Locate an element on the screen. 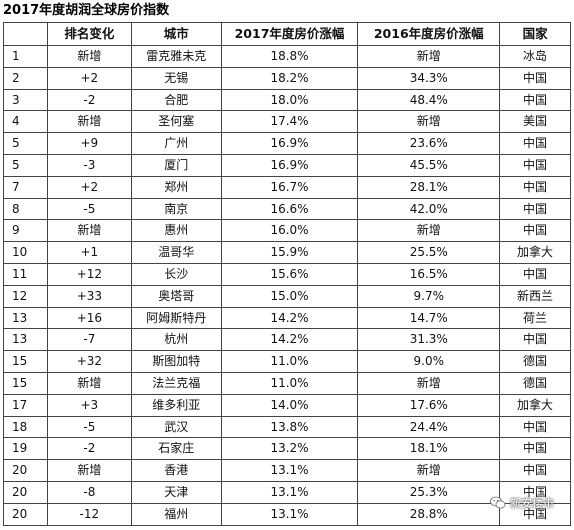 The height and width of the screenshot is (530, 574). cell-2017-growth: 13.1% is located at coordinates (290, 514).